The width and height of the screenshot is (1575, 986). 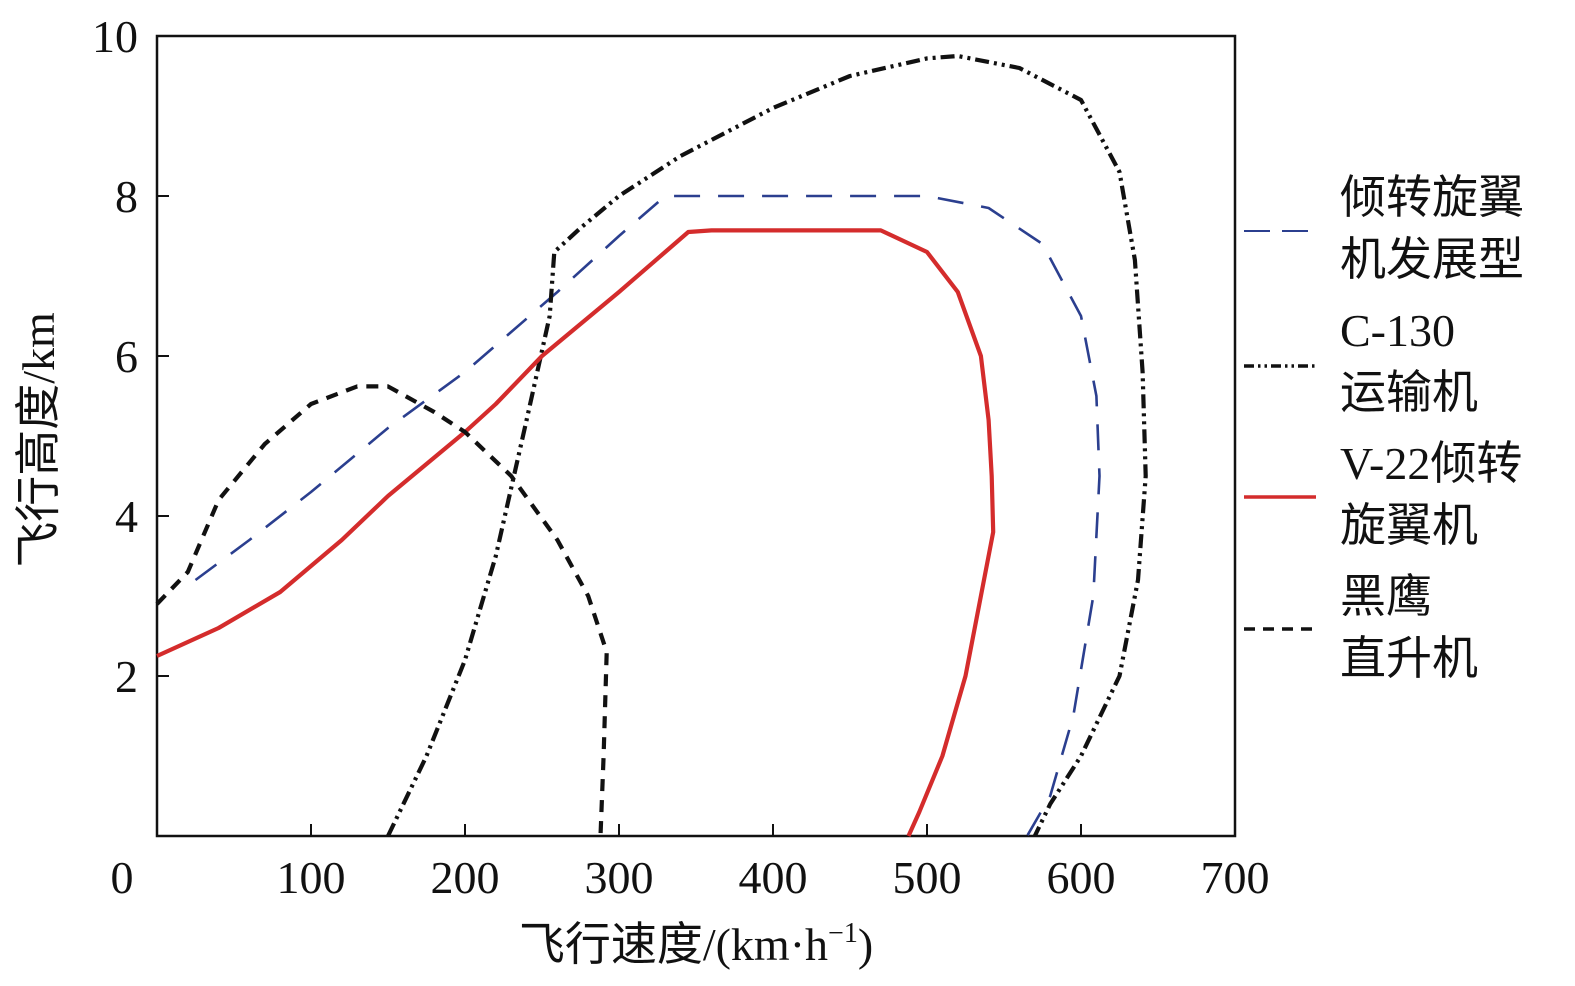 I want to click on legend-label-2-line-2: 运输机, so click(x=1409, y=392).